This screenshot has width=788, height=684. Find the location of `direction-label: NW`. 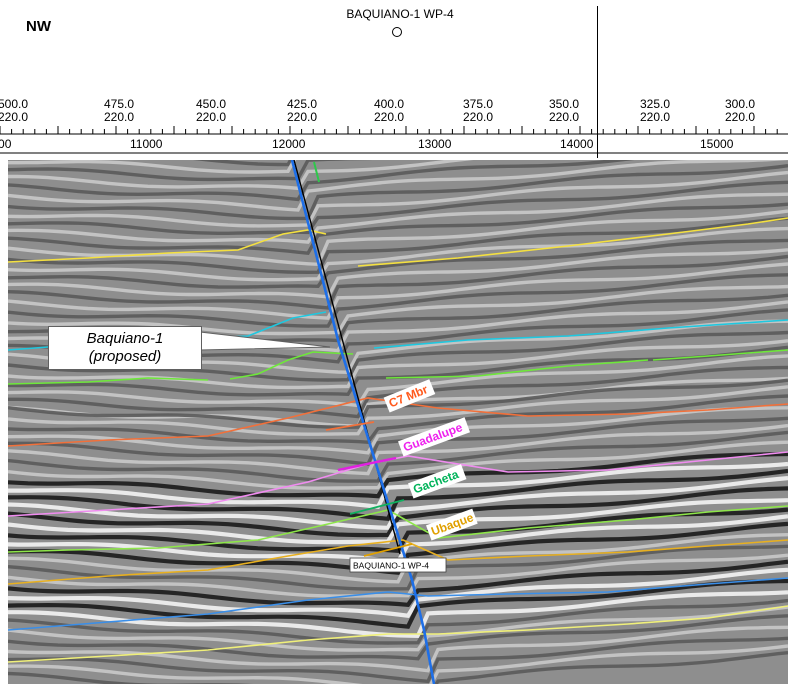

direction-label: NW is located at coordinates (38, 26).